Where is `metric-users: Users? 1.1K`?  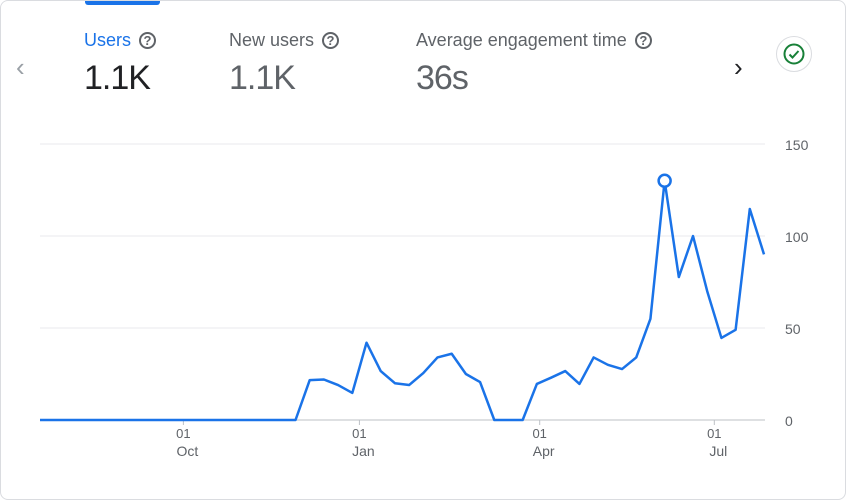 metric-users: Users? 1.1K is located at coordinates (120, 64).